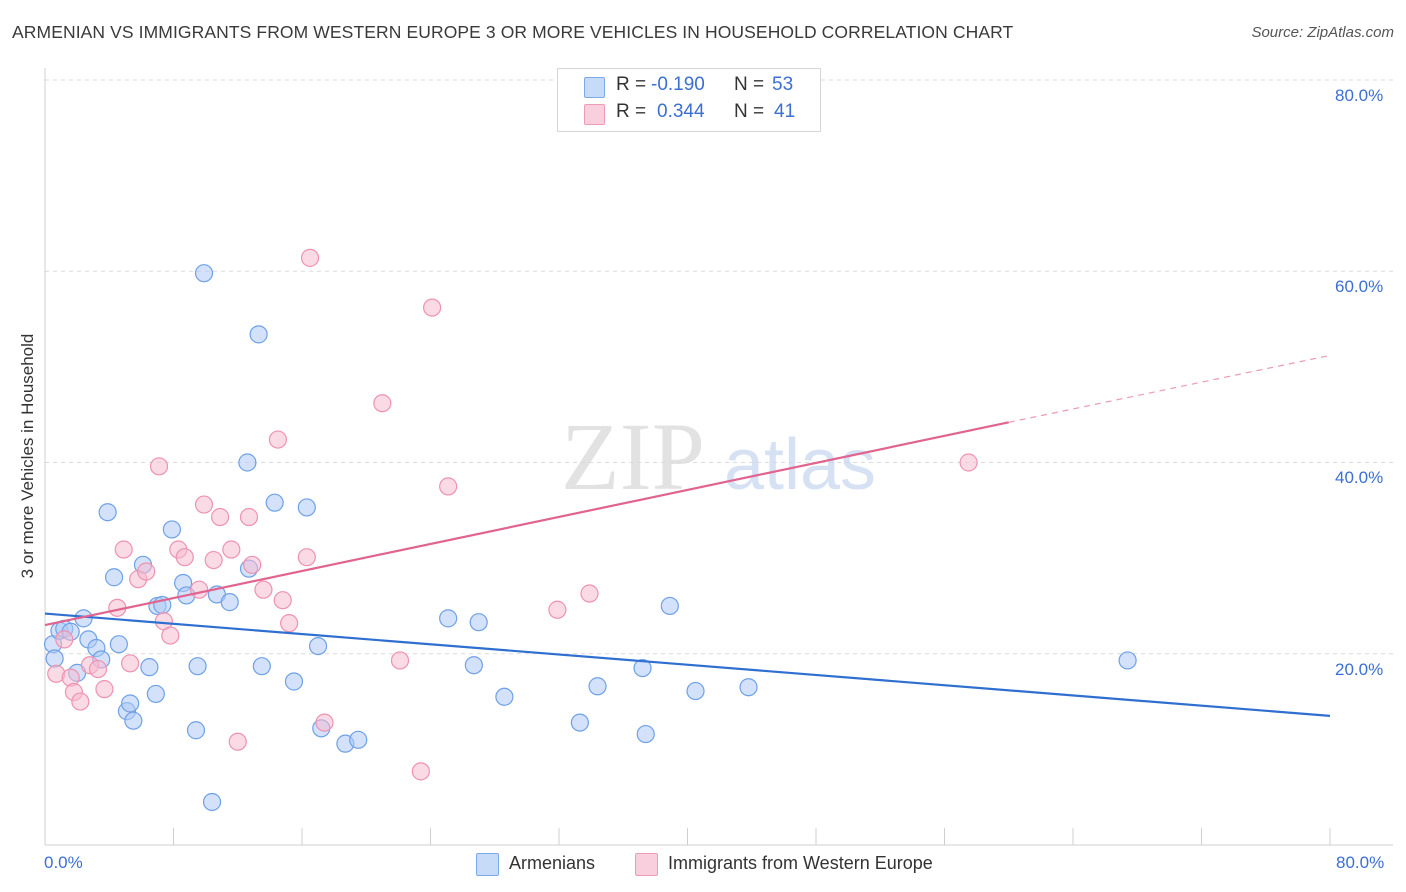 The width and height of the screenshot is (1406, 892). What do you see at coordinates (1359, 477) in the screenshot?
I see `y-tick-40: 40.0%` at bounding box center [1359, 477].